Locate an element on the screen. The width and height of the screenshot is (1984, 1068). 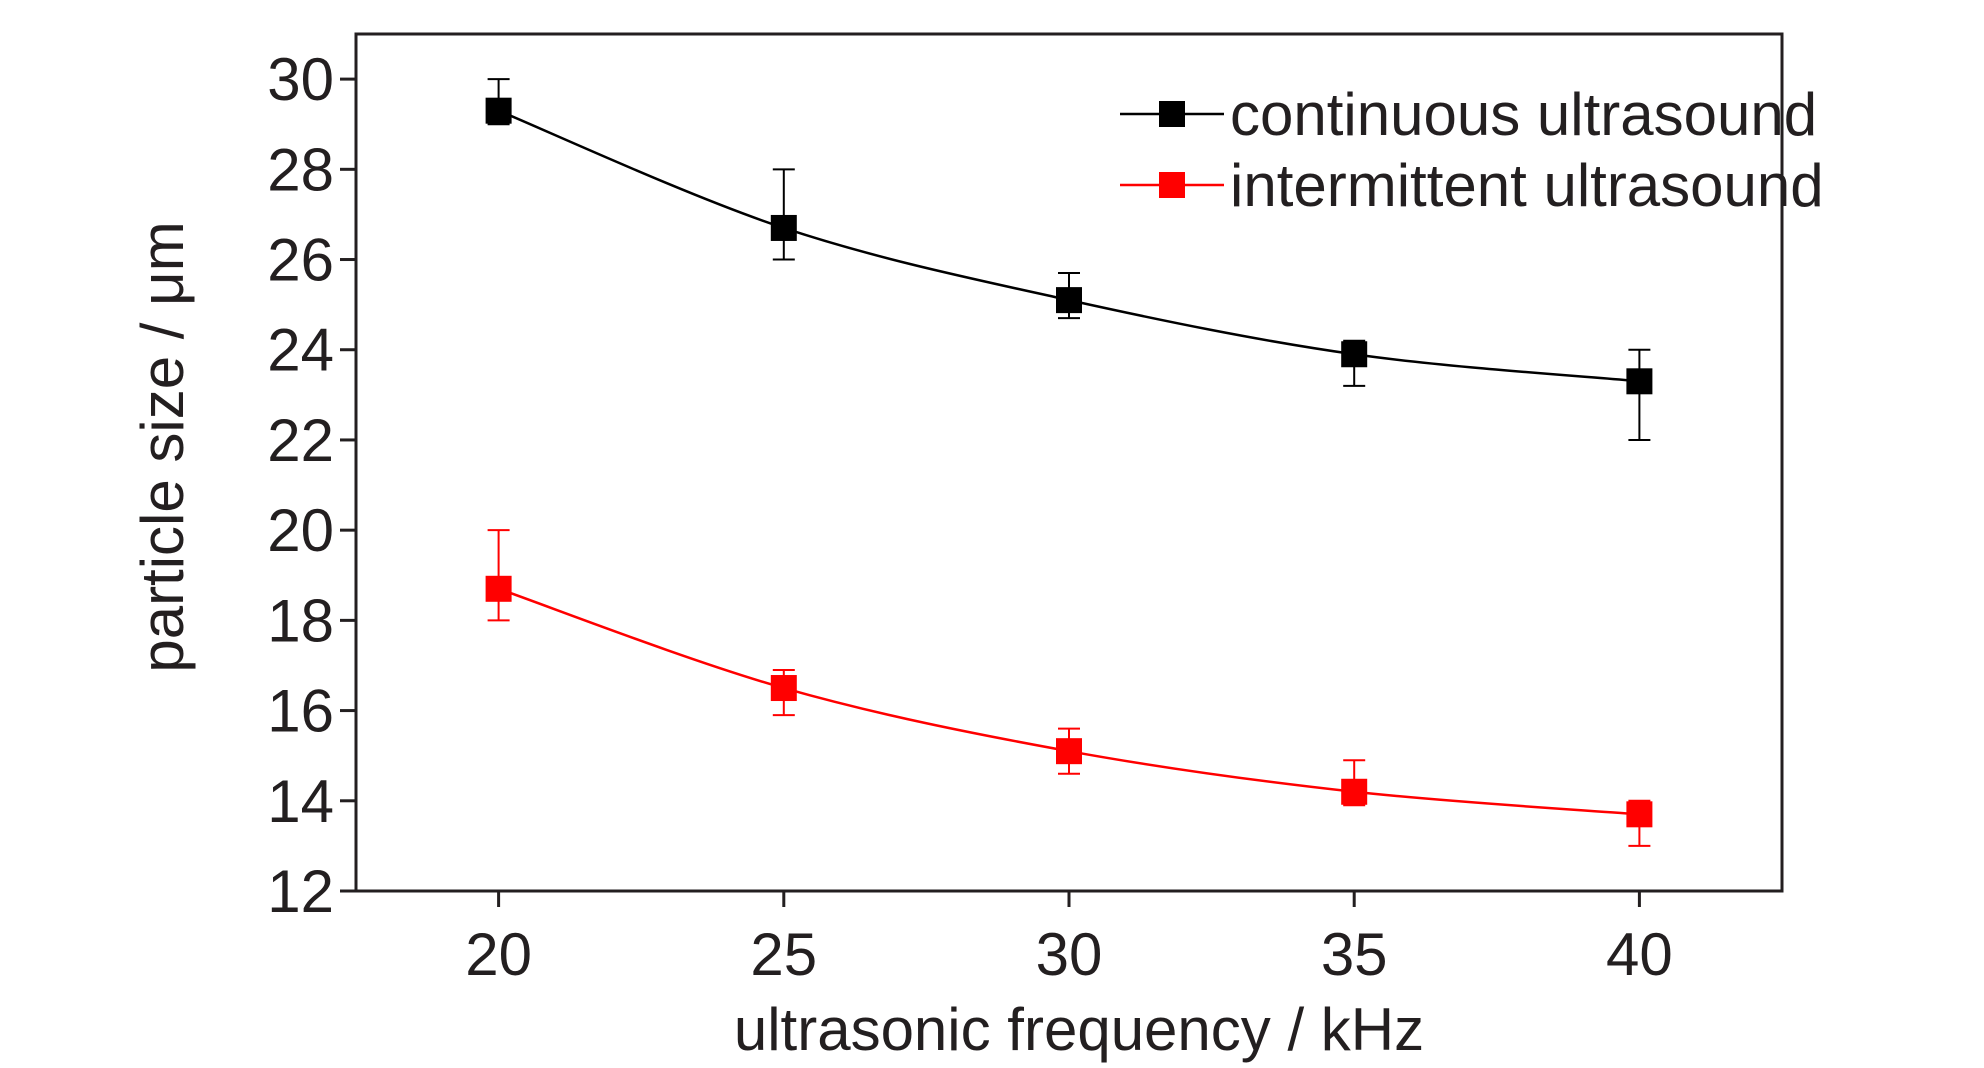
y-tick-label: 12 is located at coordinates (300, 891).